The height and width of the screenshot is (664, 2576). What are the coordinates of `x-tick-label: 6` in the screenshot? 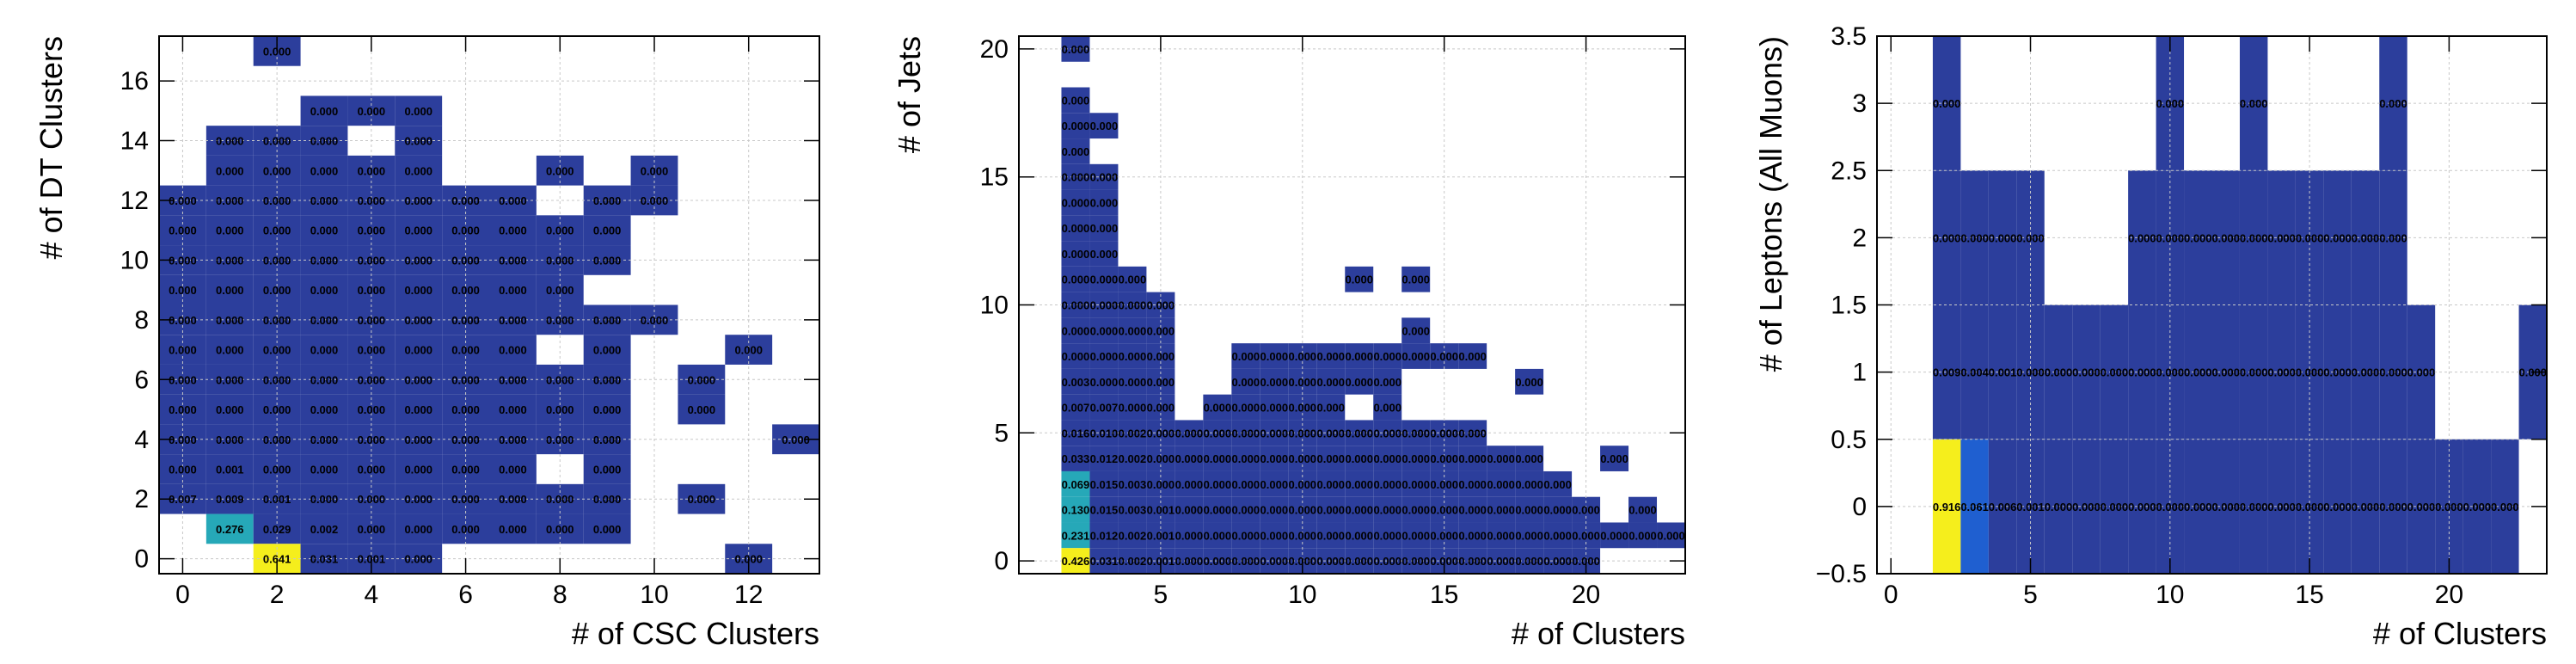 It's located at (465, 595).